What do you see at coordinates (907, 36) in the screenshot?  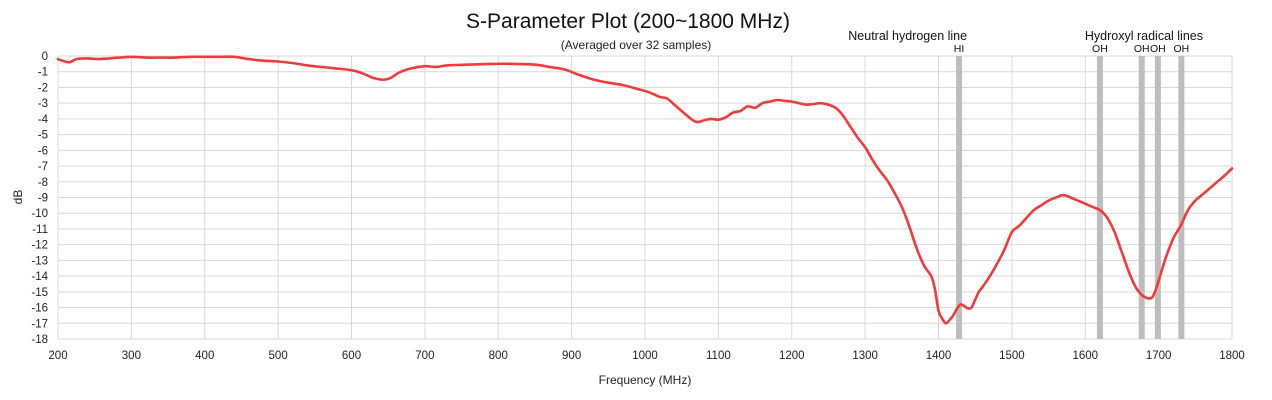 I see `annotation-group-label: Neutral hydrogen line` at bounding box center [907, 36].